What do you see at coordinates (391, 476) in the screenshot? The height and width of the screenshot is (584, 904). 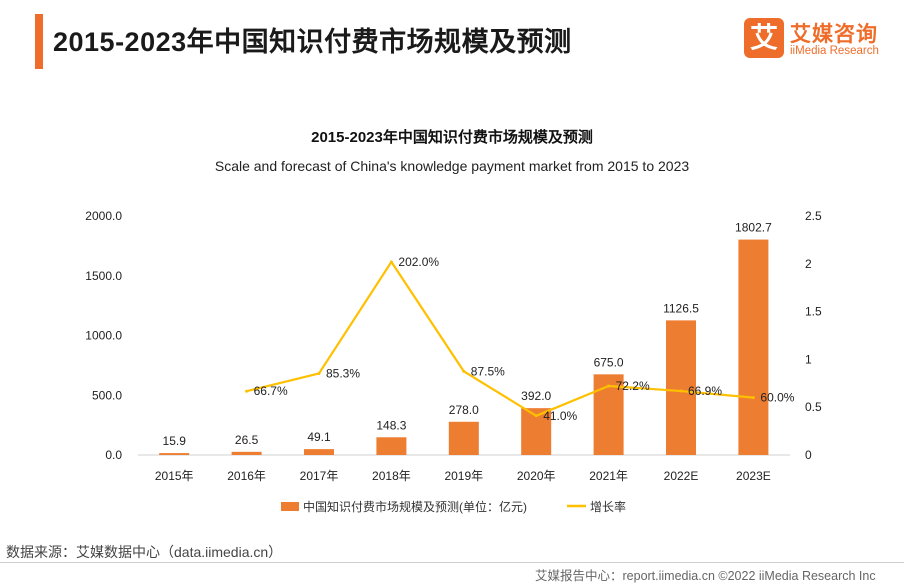 I see `x-tick-label-3: 2018年` at bounding box center [391, 476].